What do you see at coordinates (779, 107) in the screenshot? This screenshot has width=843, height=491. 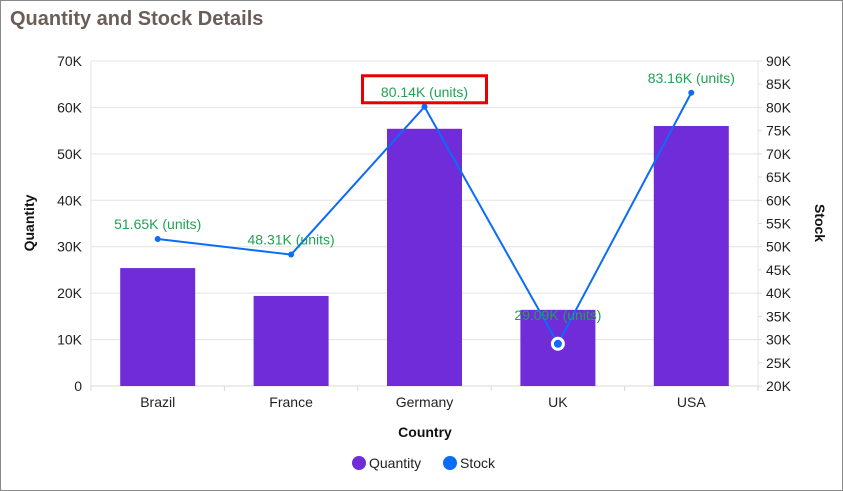 I see `y2-tick-label: 80K` at bounding box center [779, 107].